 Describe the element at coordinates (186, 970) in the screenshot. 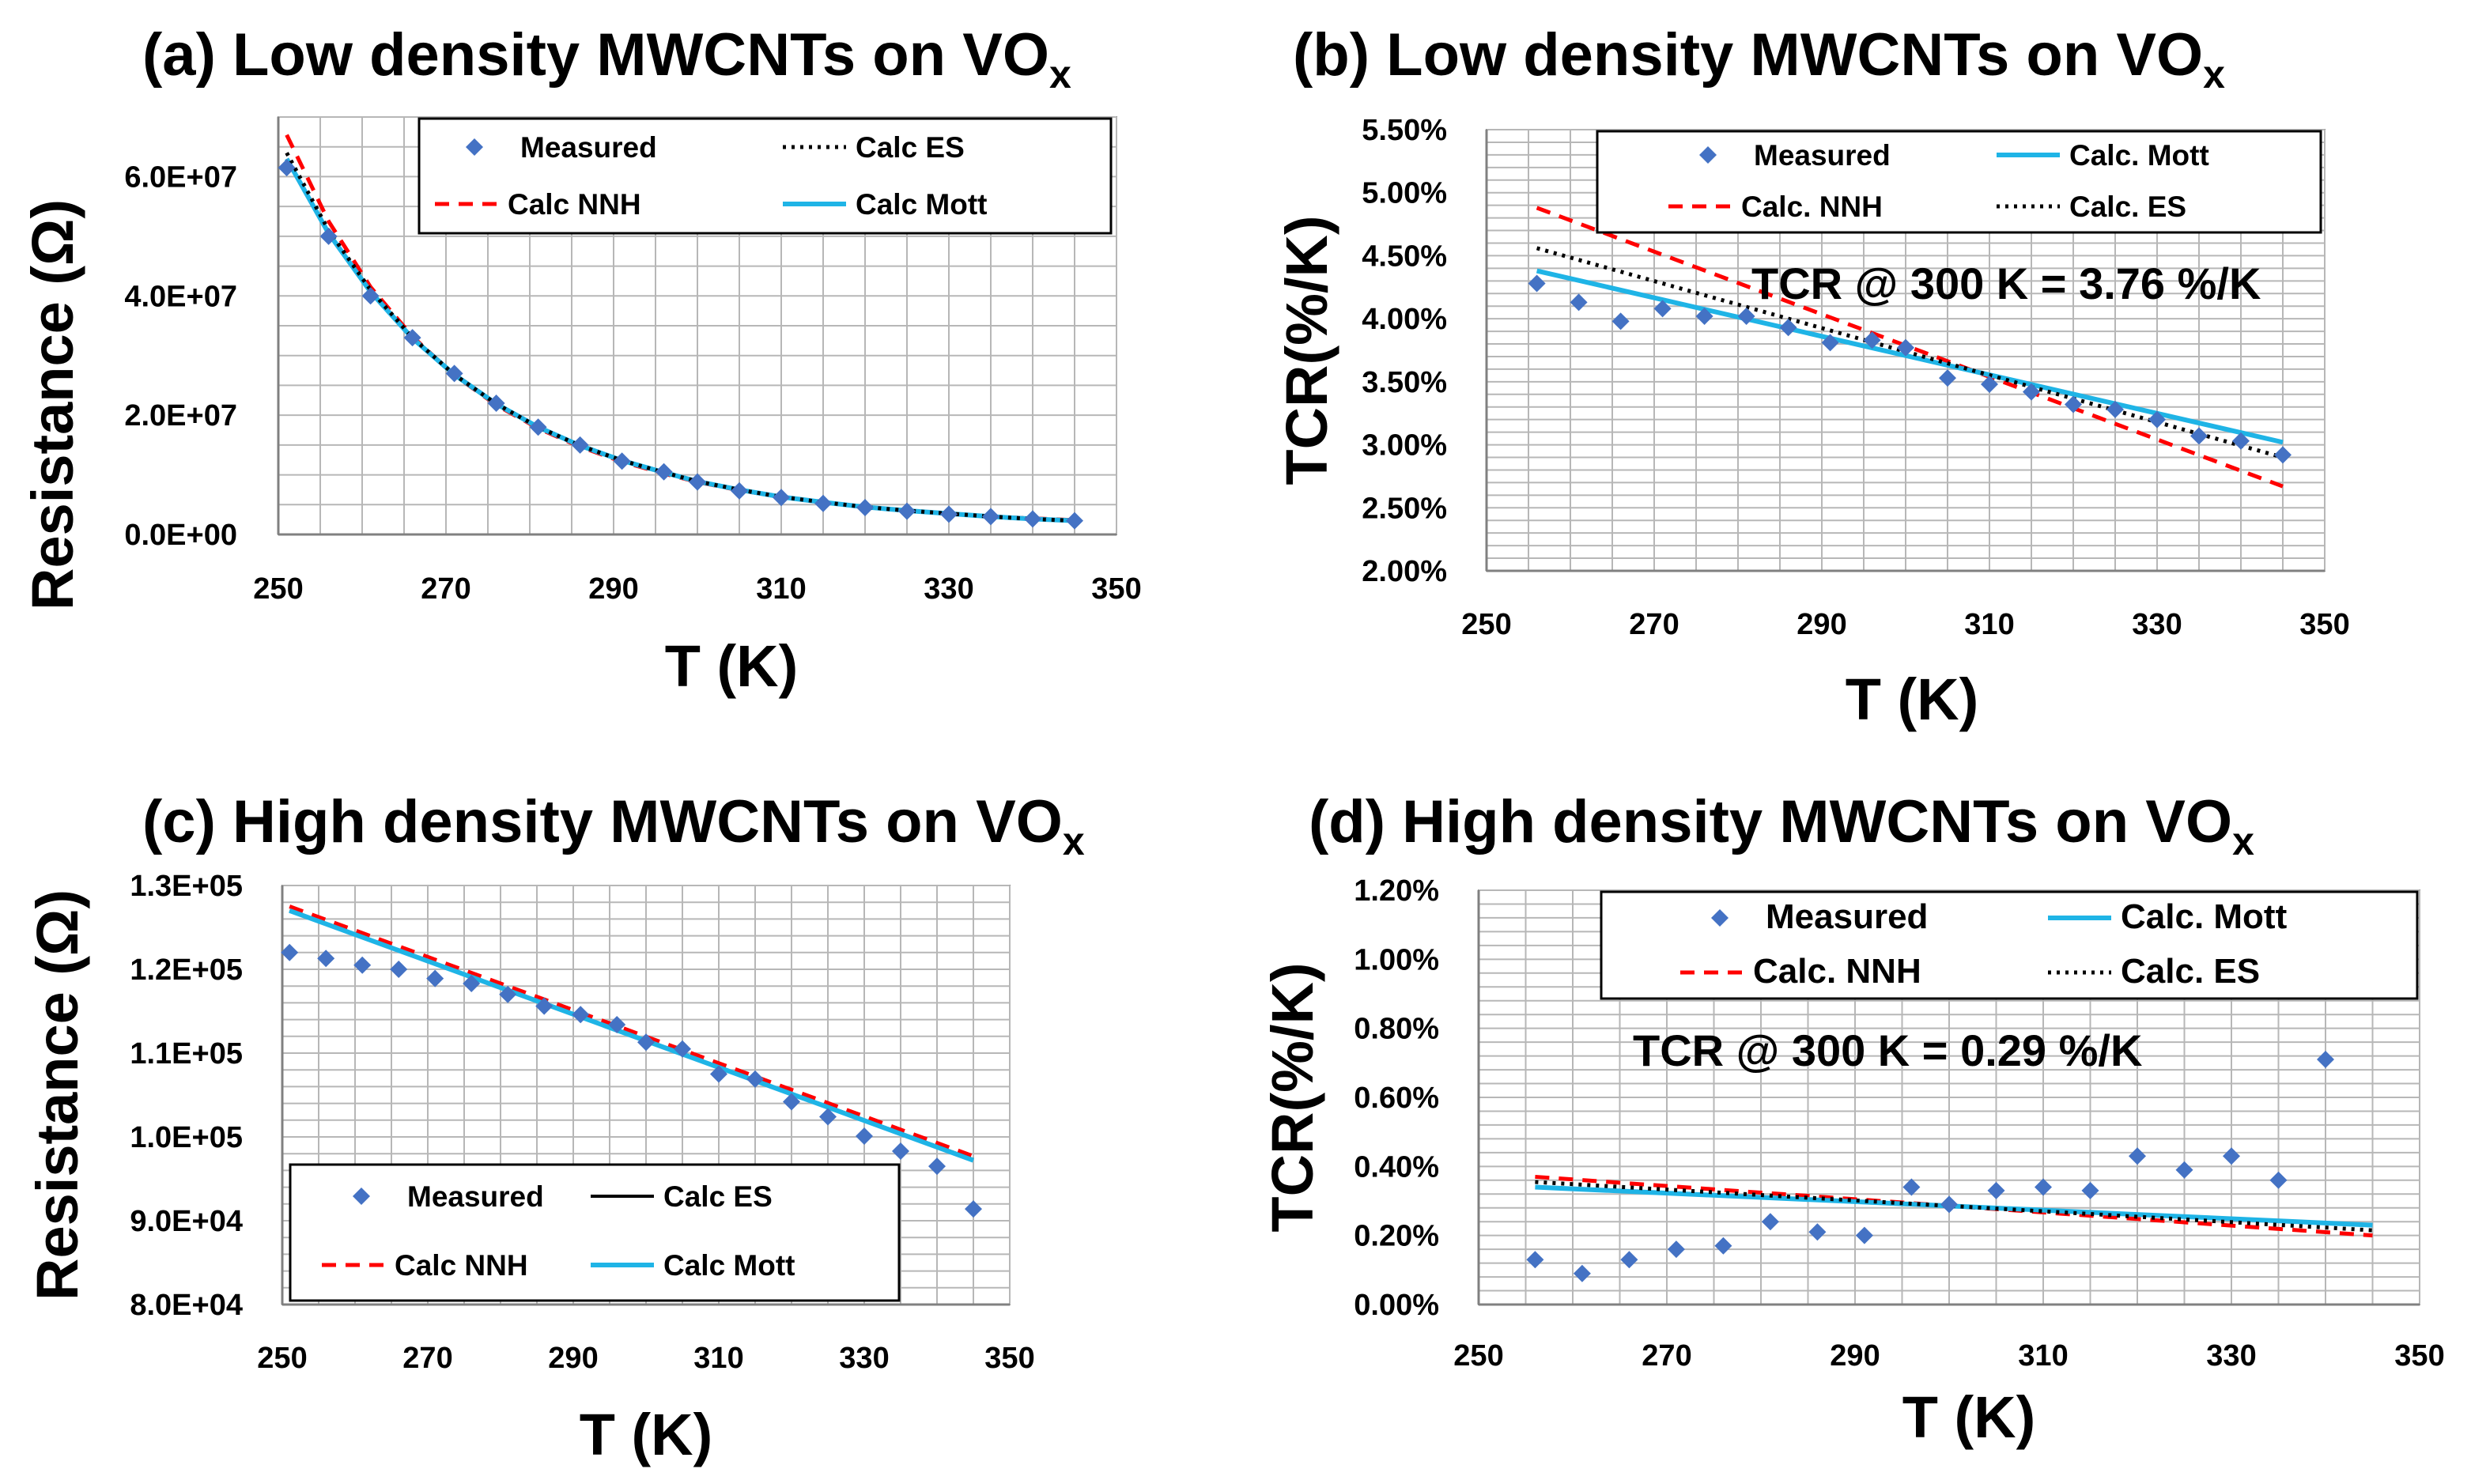

I see `y-tick-label: 1.2E+05` at that location.